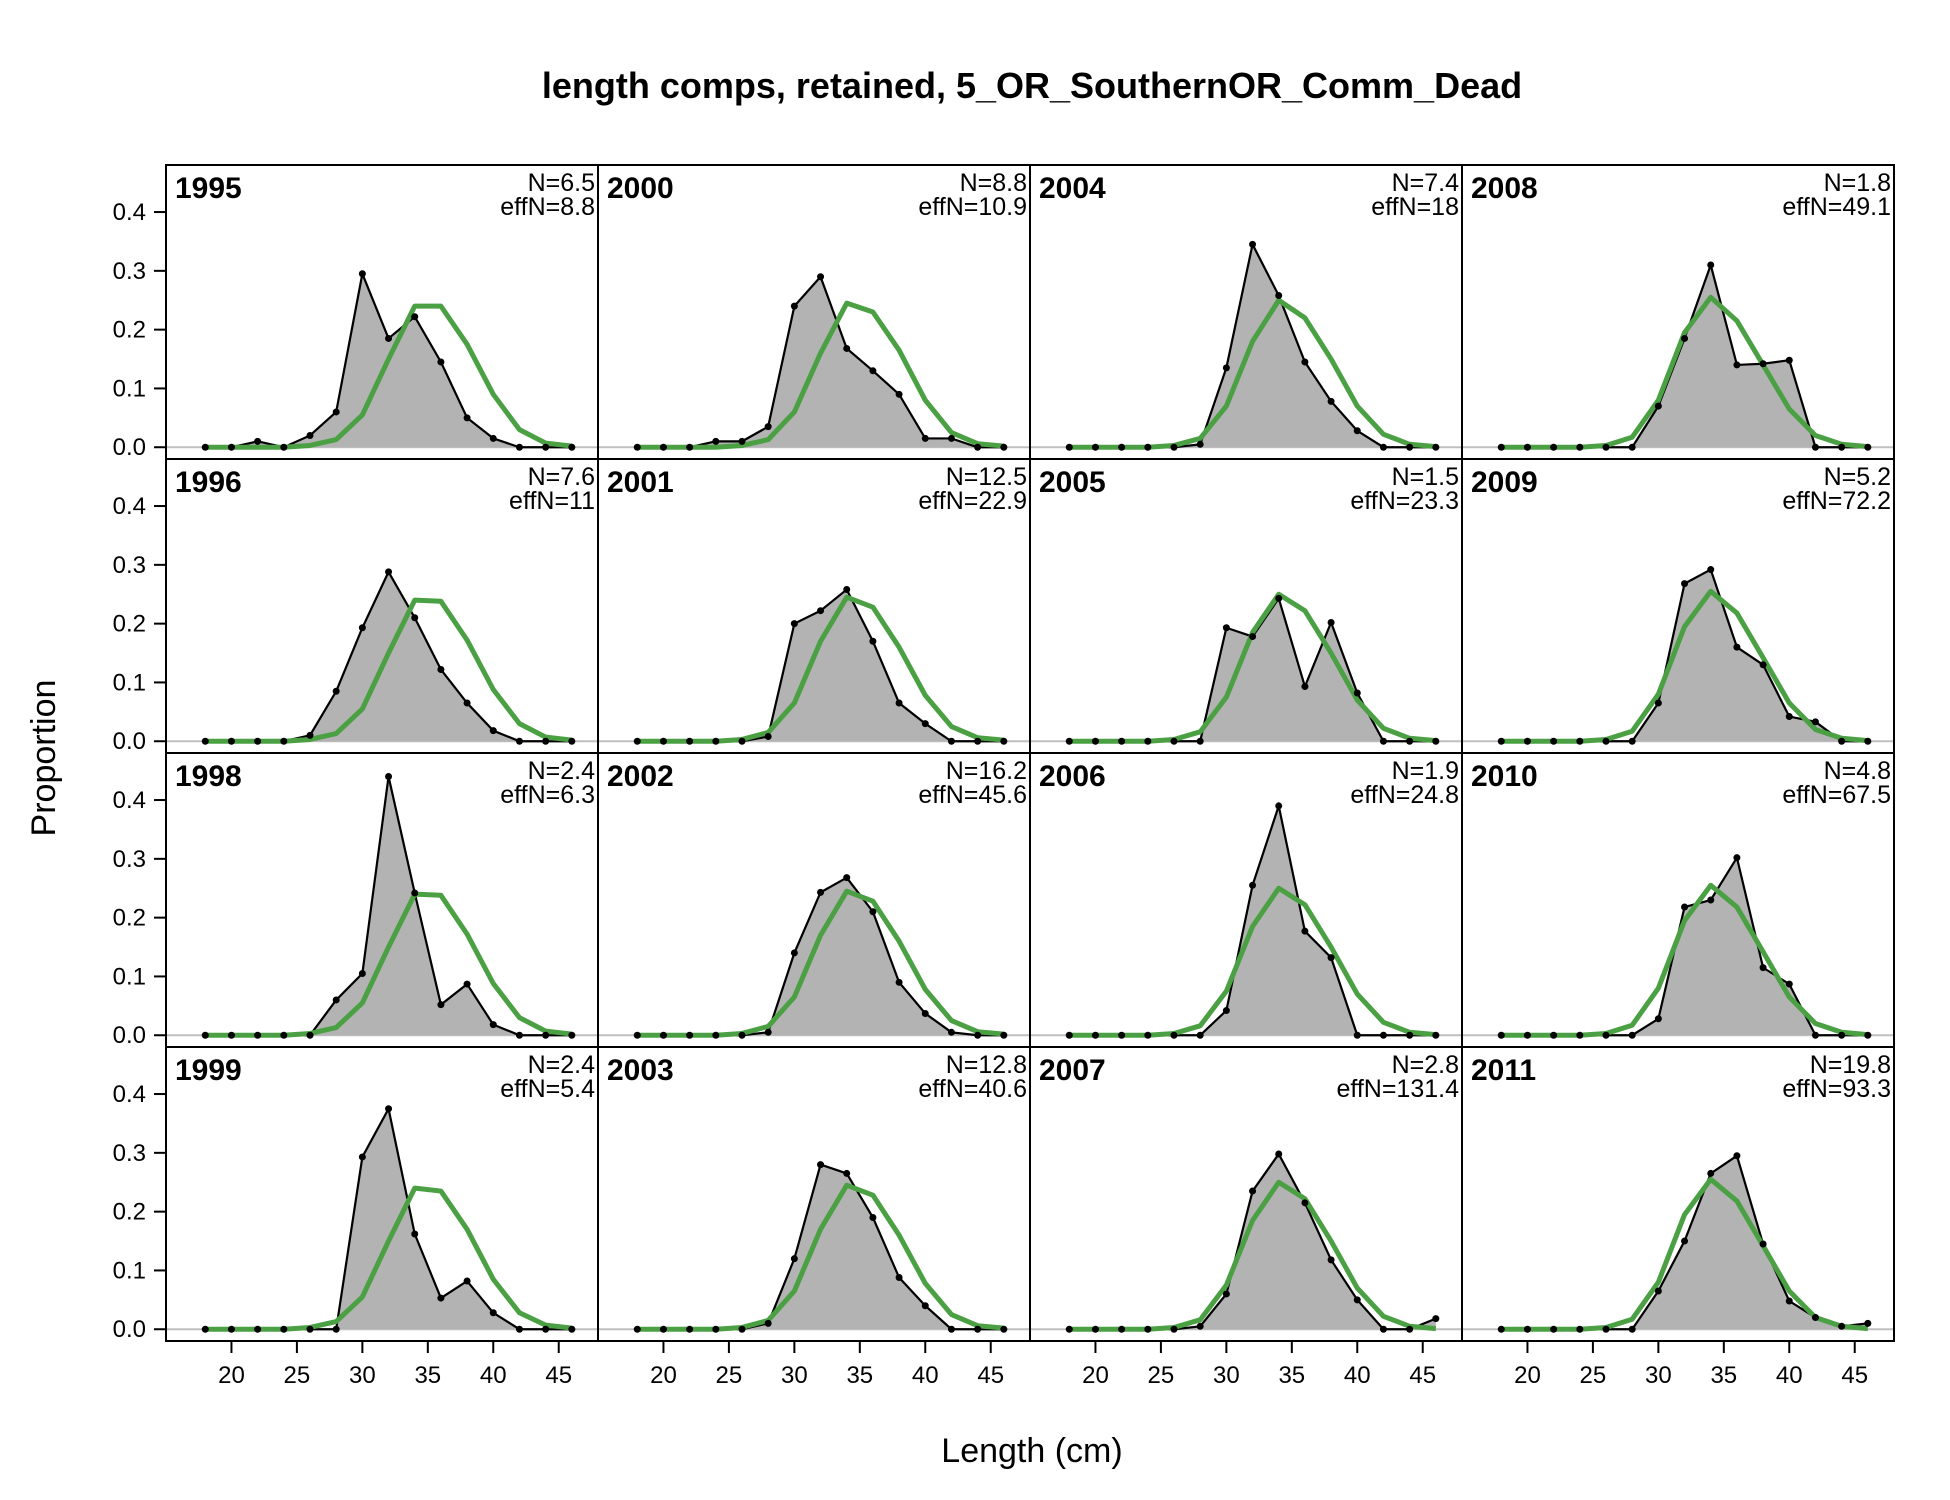 This screenshot has height=1500, width=1950. What do you see at coordinates (1836, 1089) in the screenshot?
I see `panel-effn-label: effN=93.3` at bounding box center [1836, 1089].